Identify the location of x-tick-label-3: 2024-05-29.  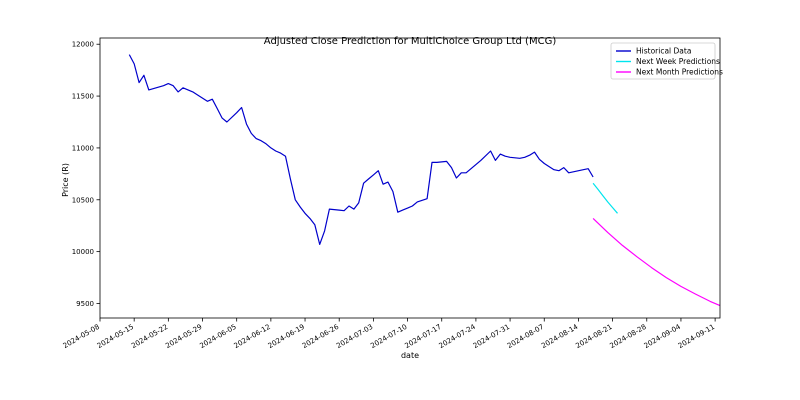
(183, 336).